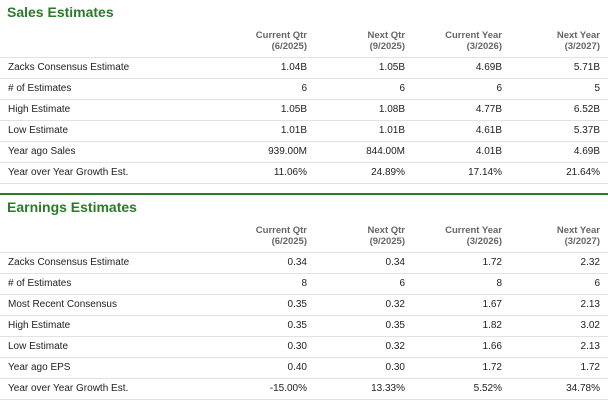 This screenshot has height=405, width=608. I want to click on data-row: Year ago Sales 939.00M 844.00M 4.01B 4.69B, so click(304, 152).